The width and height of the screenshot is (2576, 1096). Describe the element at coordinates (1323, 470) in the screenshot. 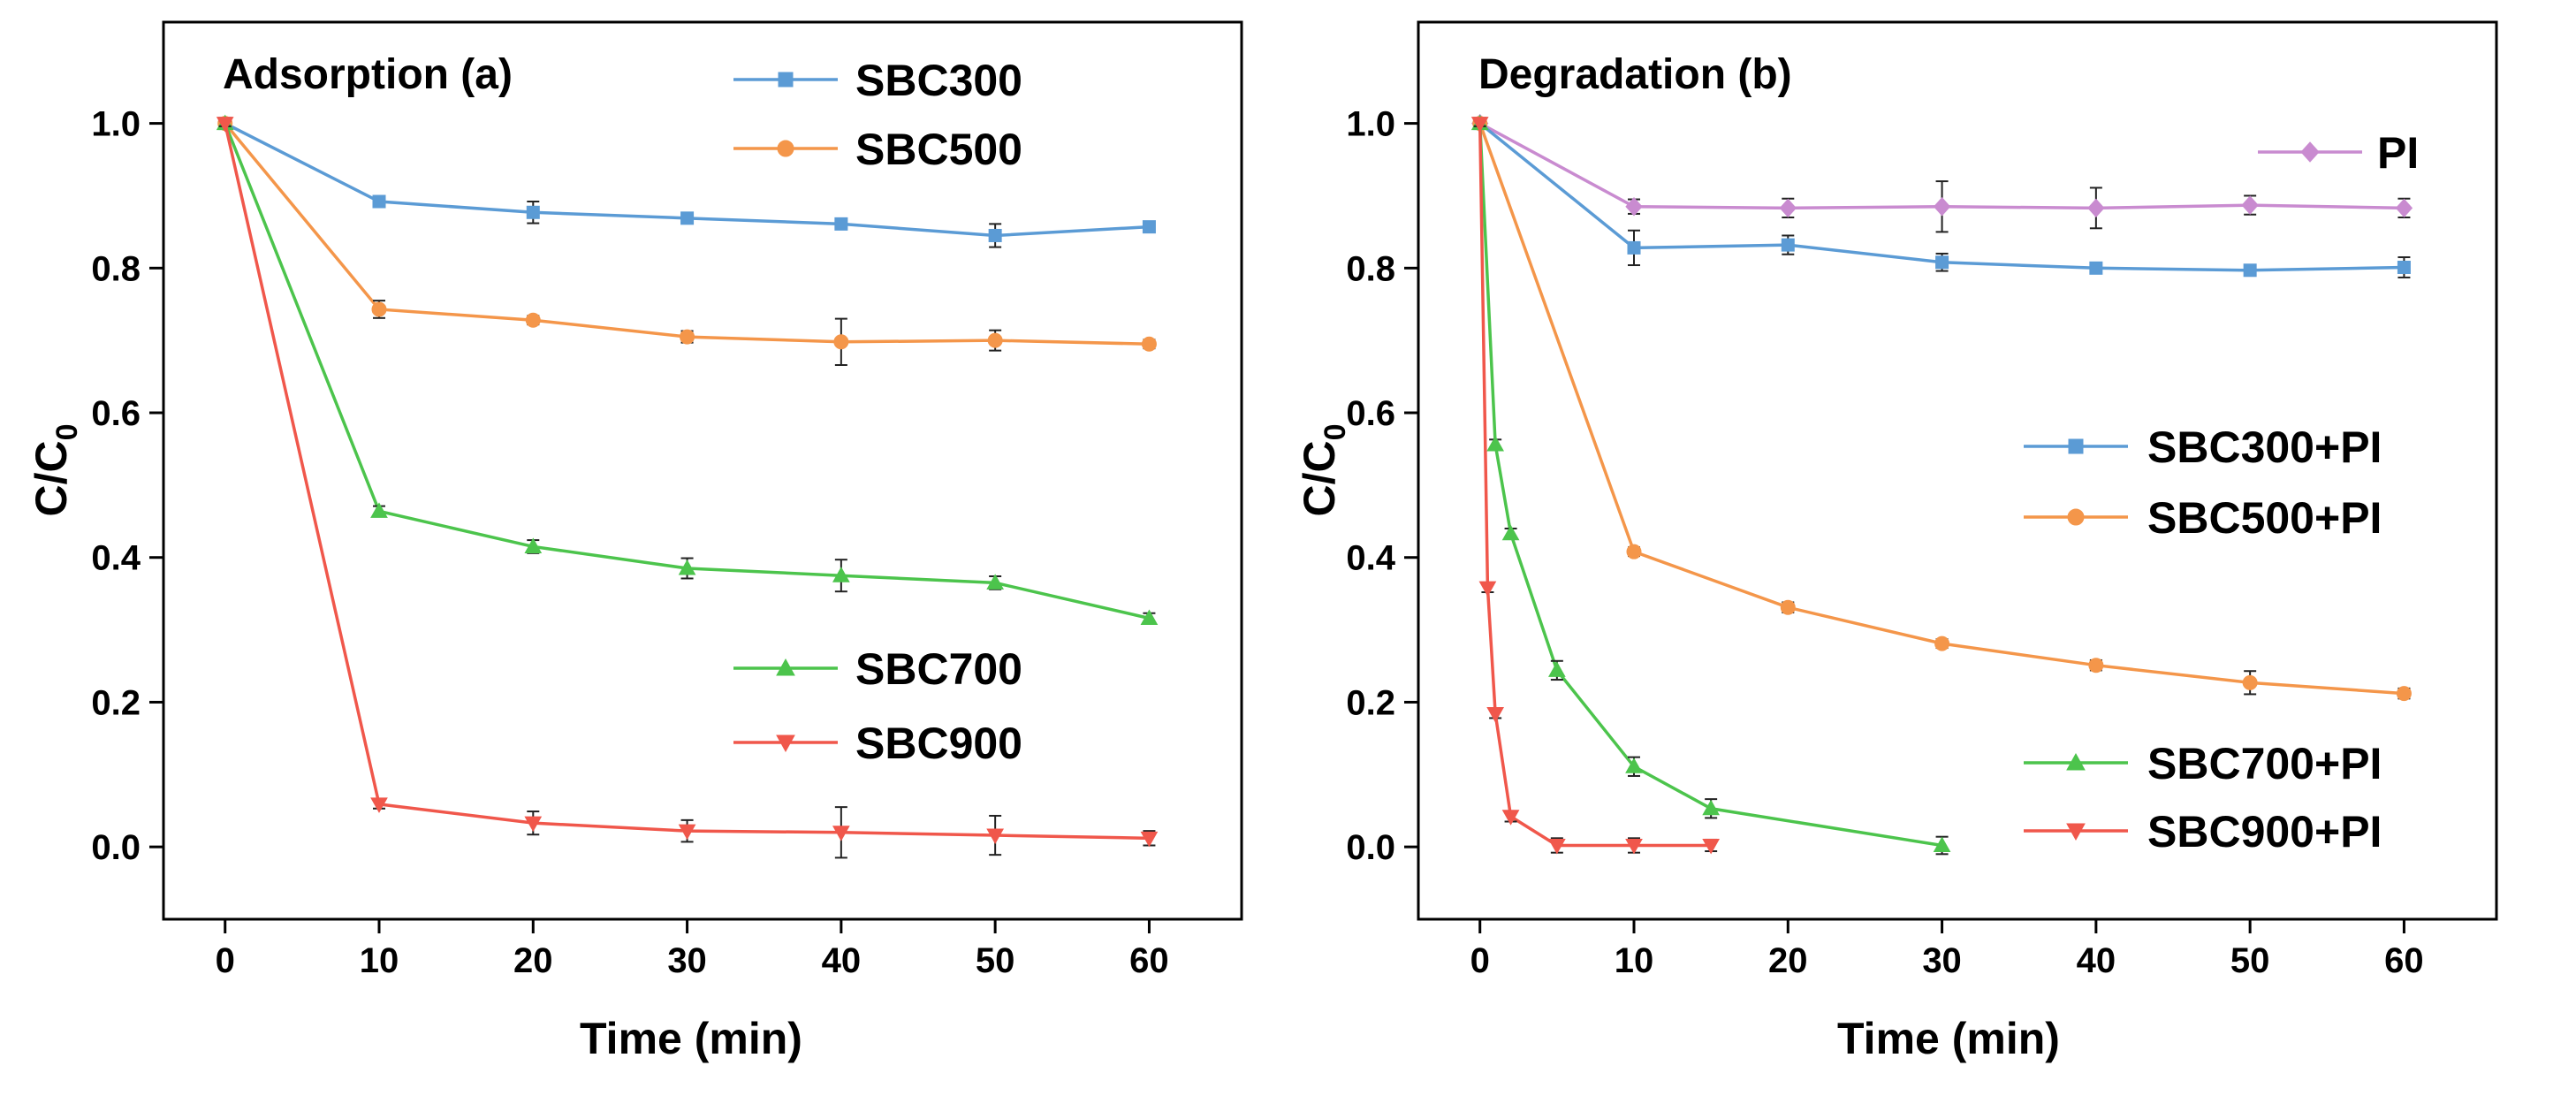

I see `y-axis-title-b: C/C0` at that location.